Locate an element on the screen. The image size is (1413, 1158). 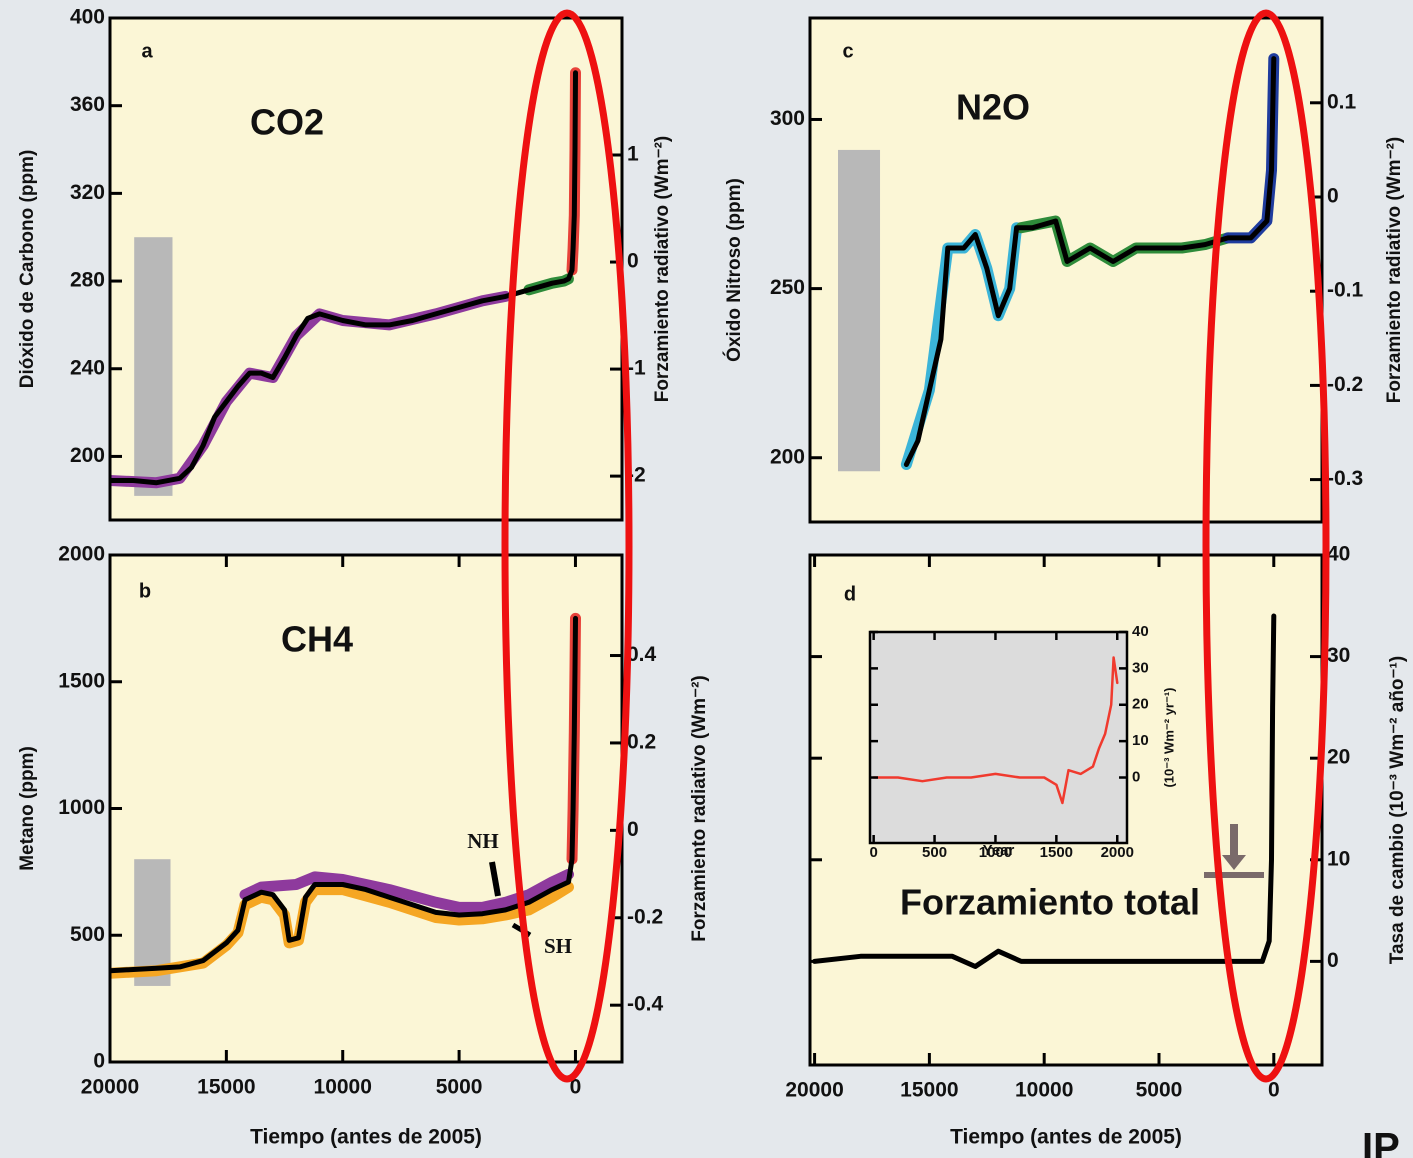
x-tick-label: 500 is located at coordinates (934, 852).